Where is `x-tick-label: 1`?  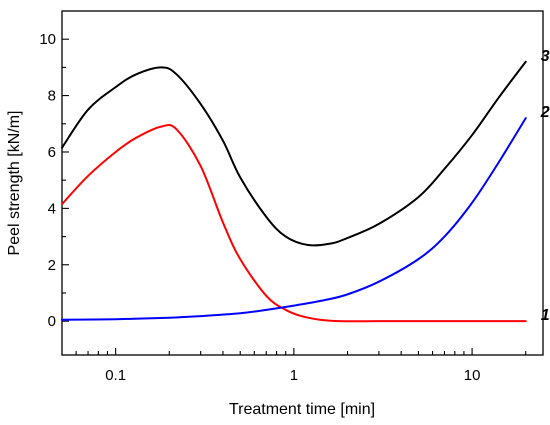 x-tick-label: 1 is located at coordinates (294, 375).